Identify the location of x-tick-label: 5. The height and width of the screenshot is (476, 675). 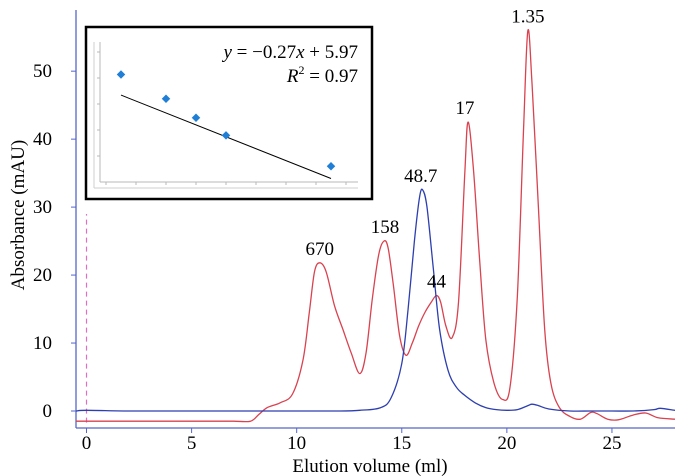
(192, 443).